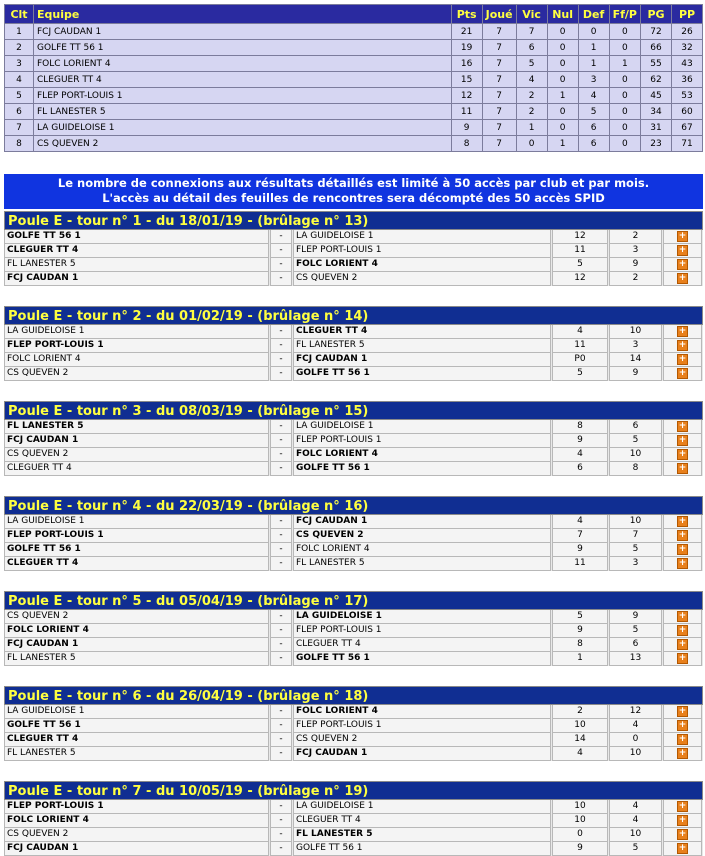 The width and height of the screenshot is (705, 856). What do you see at coordinates (656, 47) in the screenshot?
I see `standings-cell-pg: 66` at bounding box center [656, 47].